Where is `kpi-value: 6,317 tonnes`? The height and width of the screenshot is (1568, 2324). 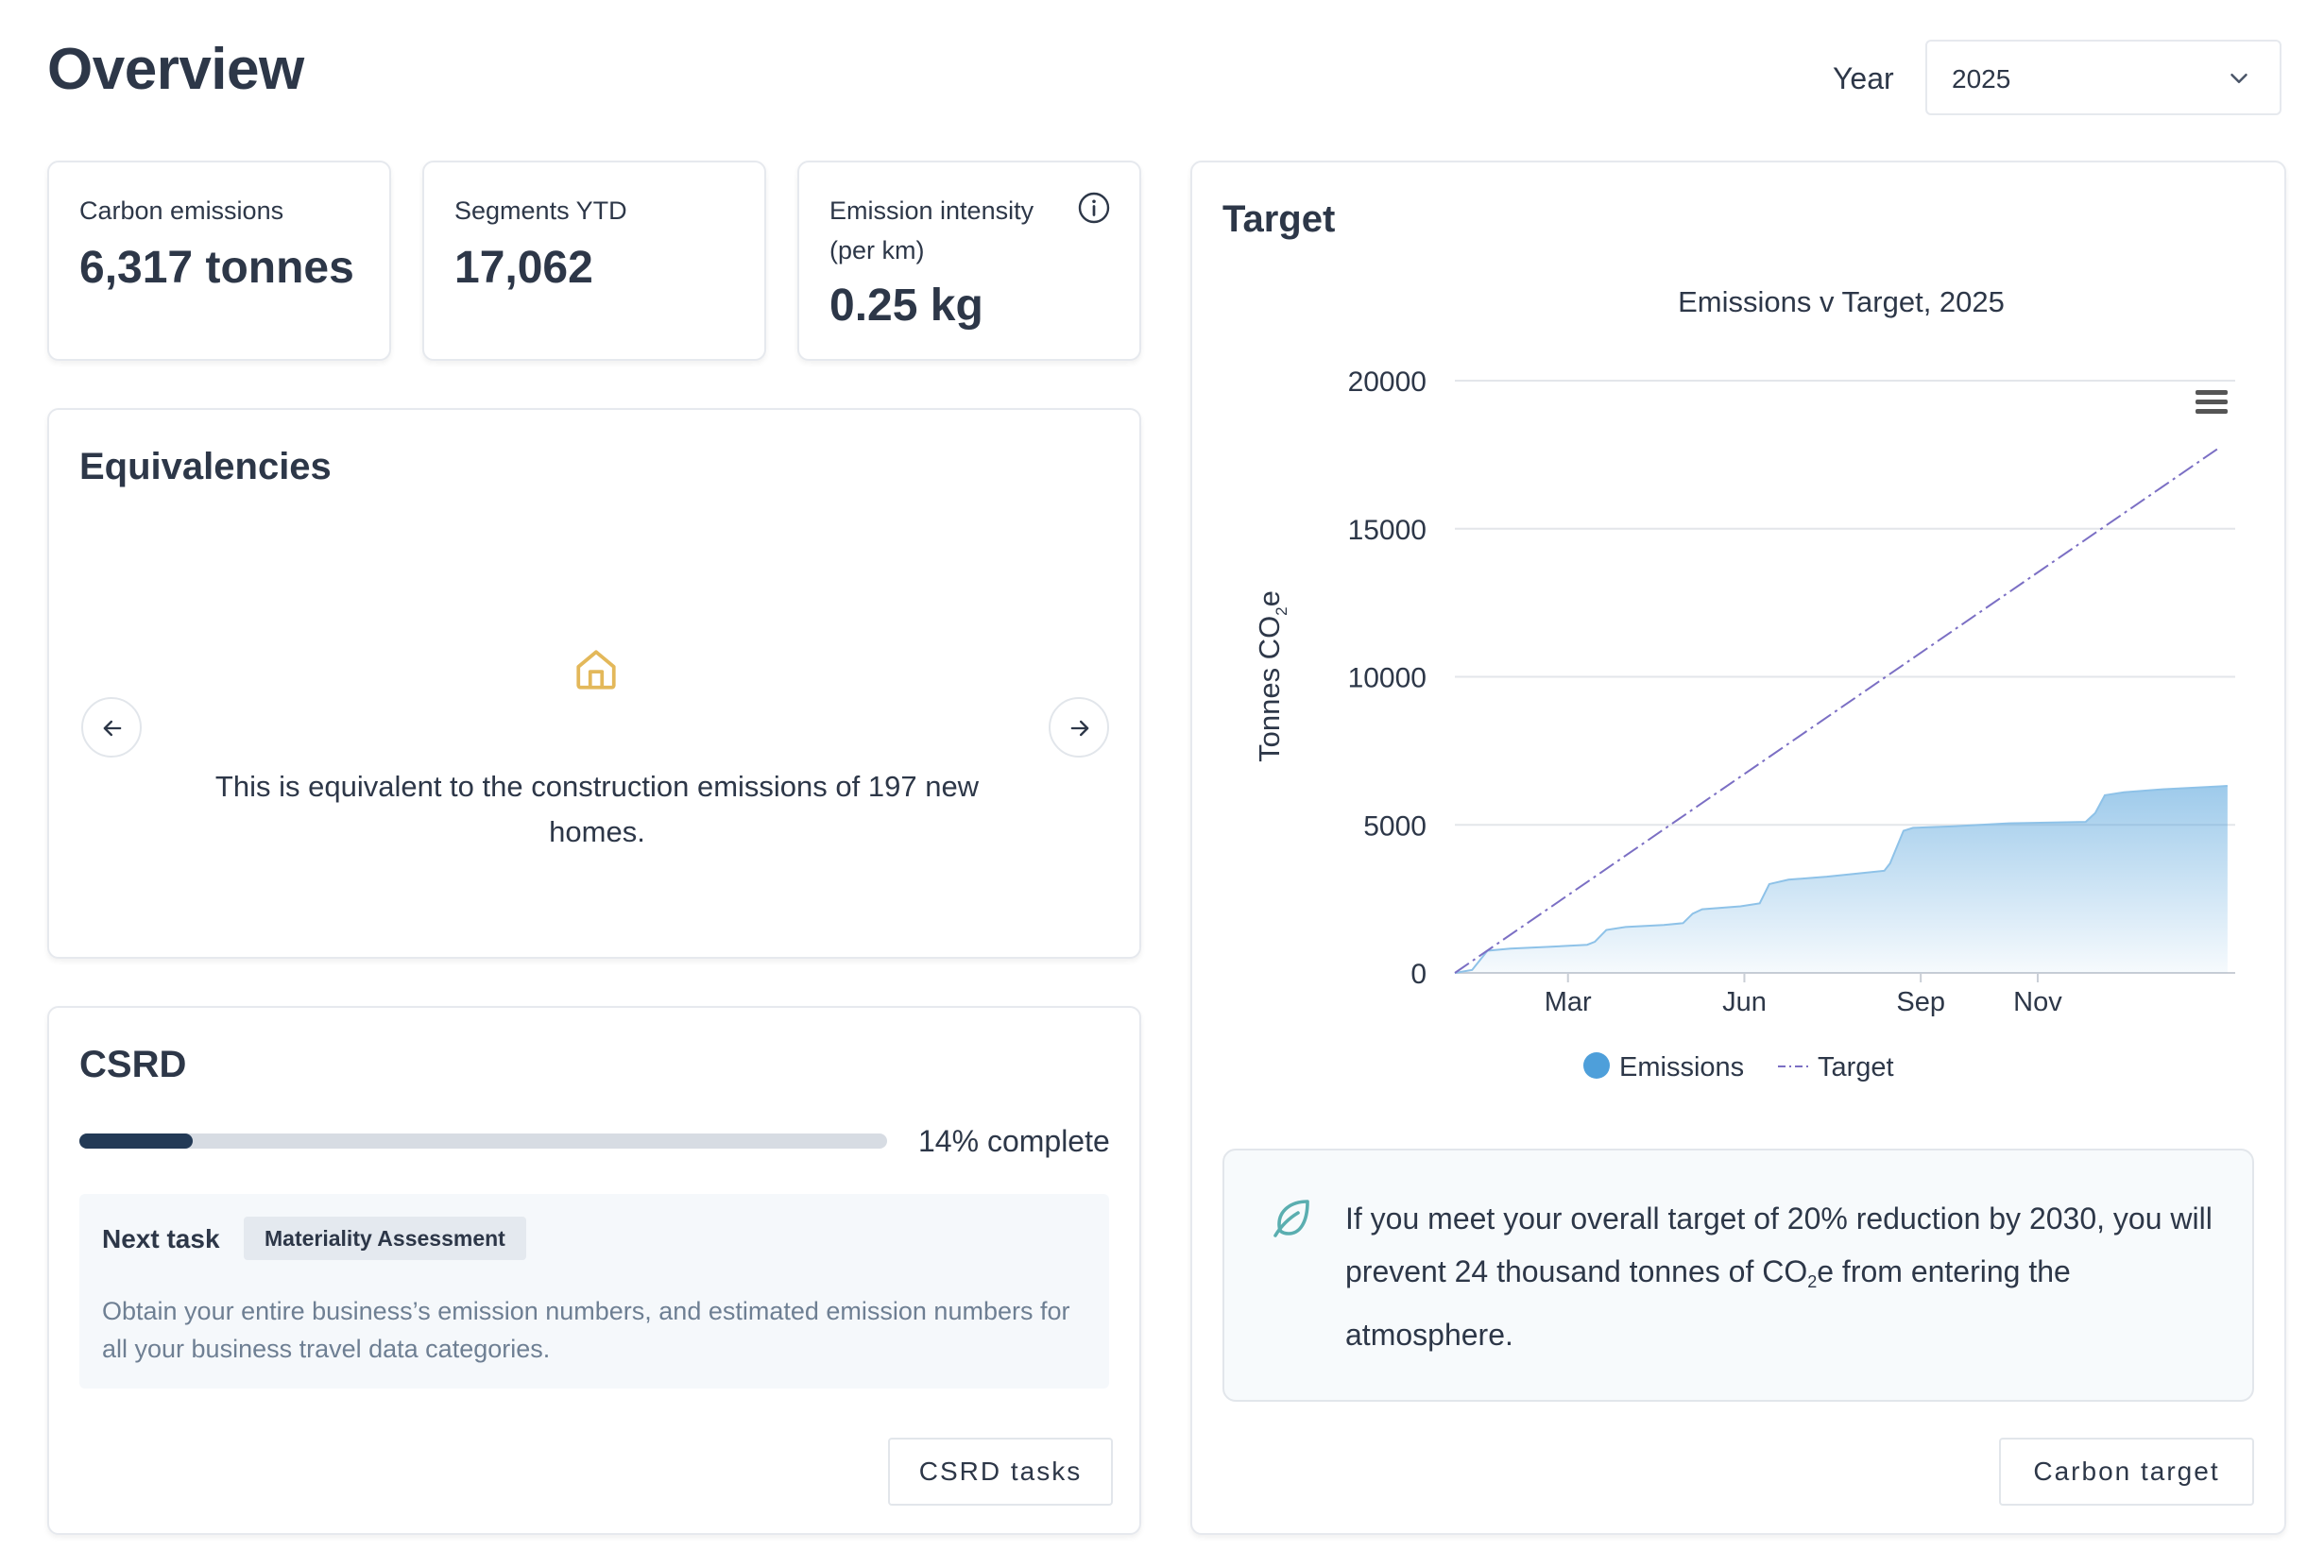
kpi-value: 6,317 tonnes is located at coordinates (216, 268).